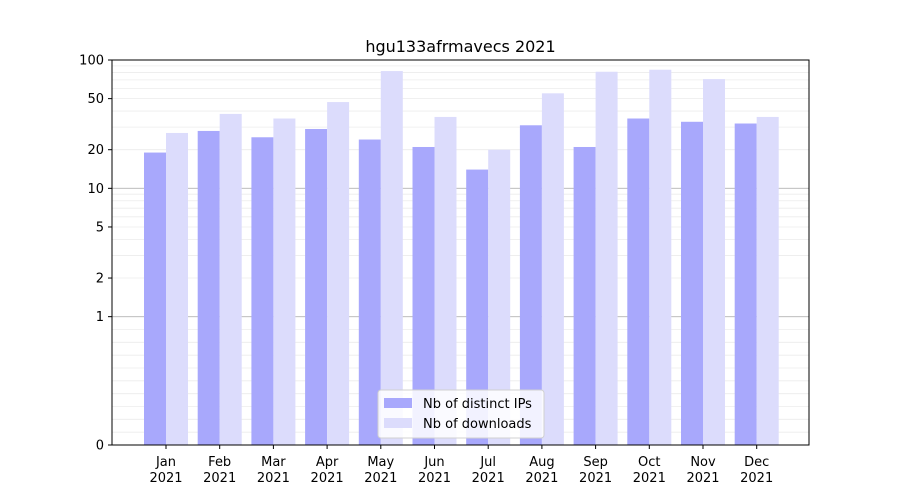 This screenshot has height=500, width=900. Describe the element at coordinates (595, 470) in the screenshot. I see `x-tick-label: Sep 2021` at that location.